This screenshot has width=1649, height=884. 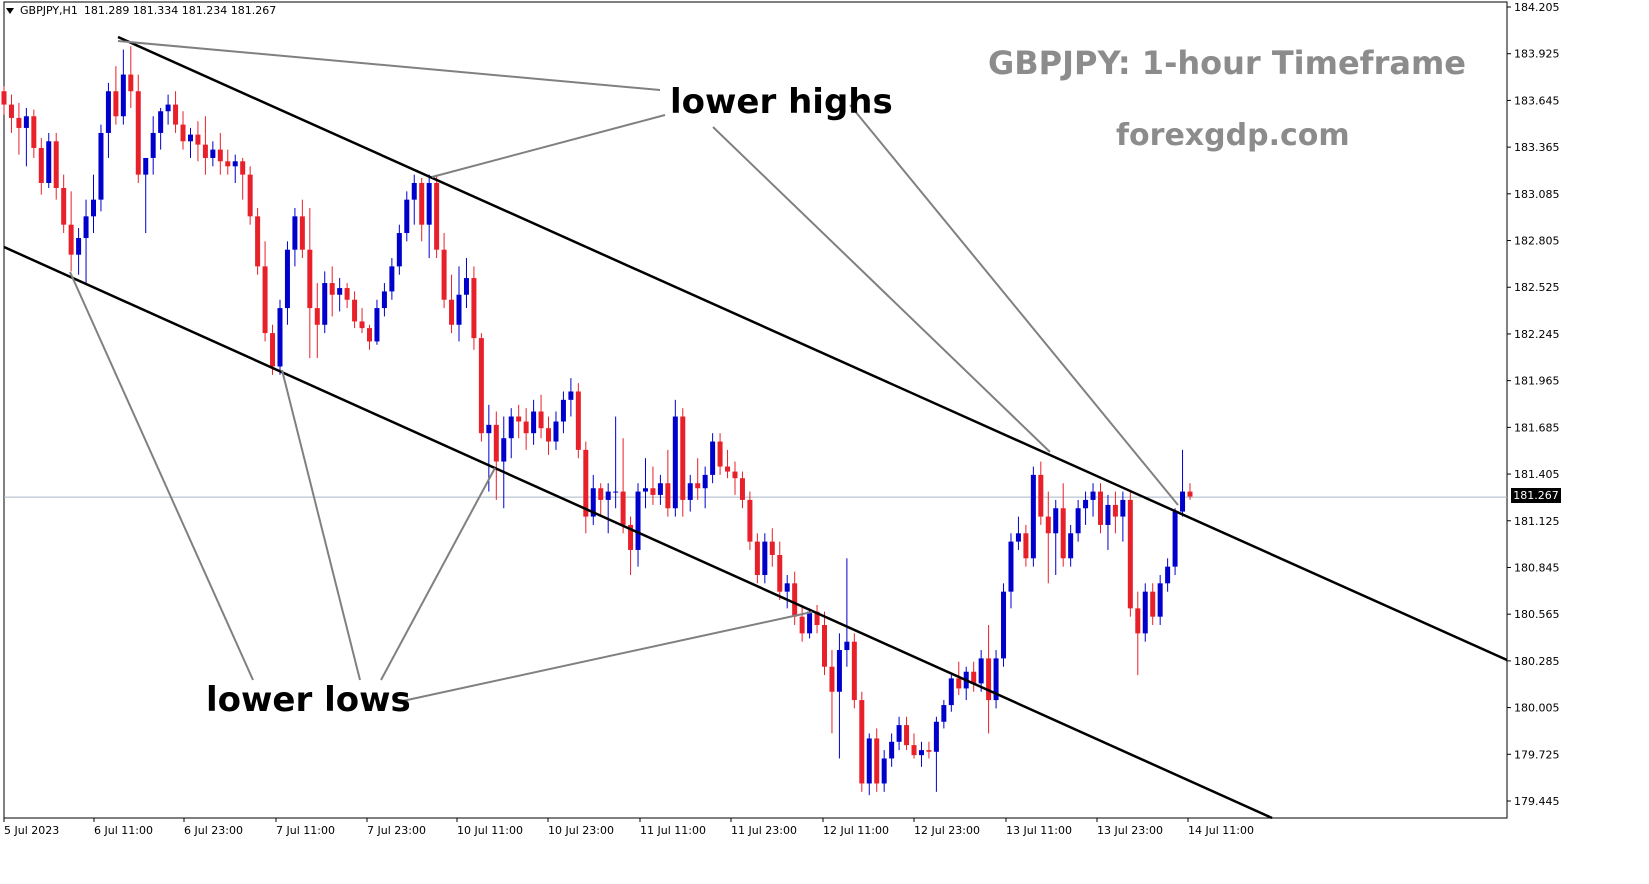 What do you see at coordinates (1537, 194) in the screenshot?
I see `y-tick-label: 183.085` at bounding box center [1537, 194].